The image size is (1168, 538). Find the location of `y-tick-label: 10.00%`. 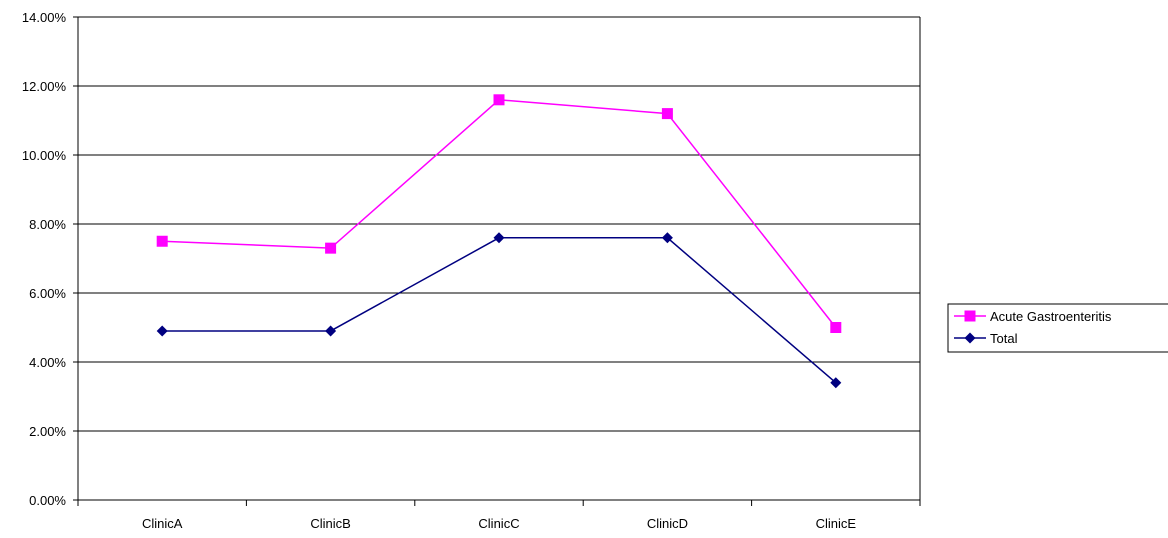

y-tick-label: 10.00% is located at coordinates (44, 155).